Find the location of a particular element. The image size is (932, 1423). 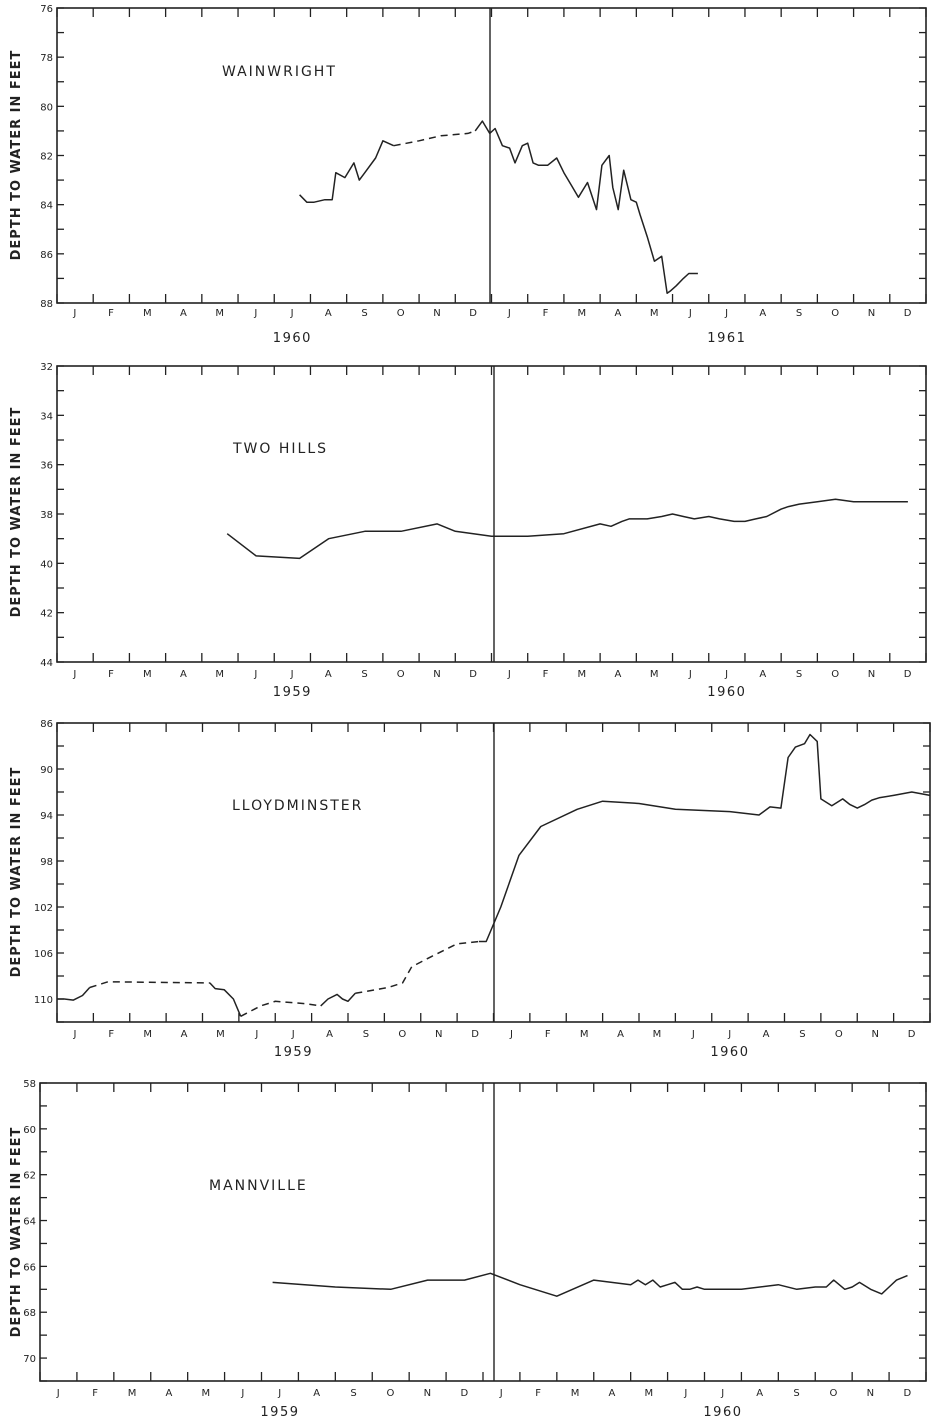

y-tick-label: 98 is located at coordinates (46, 862).